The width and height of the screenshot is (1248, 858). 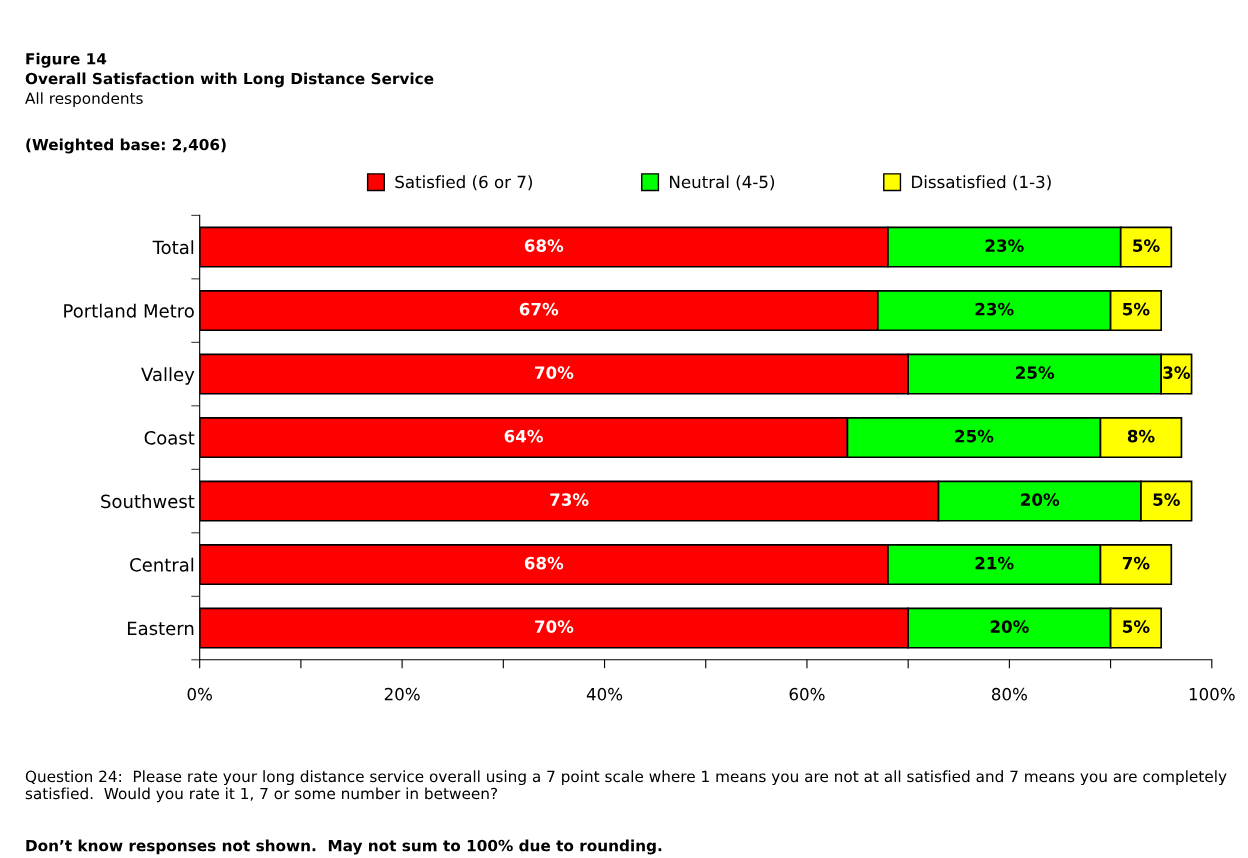 I want to click on x-tick-label: 20%, so click(x=402, y=694).